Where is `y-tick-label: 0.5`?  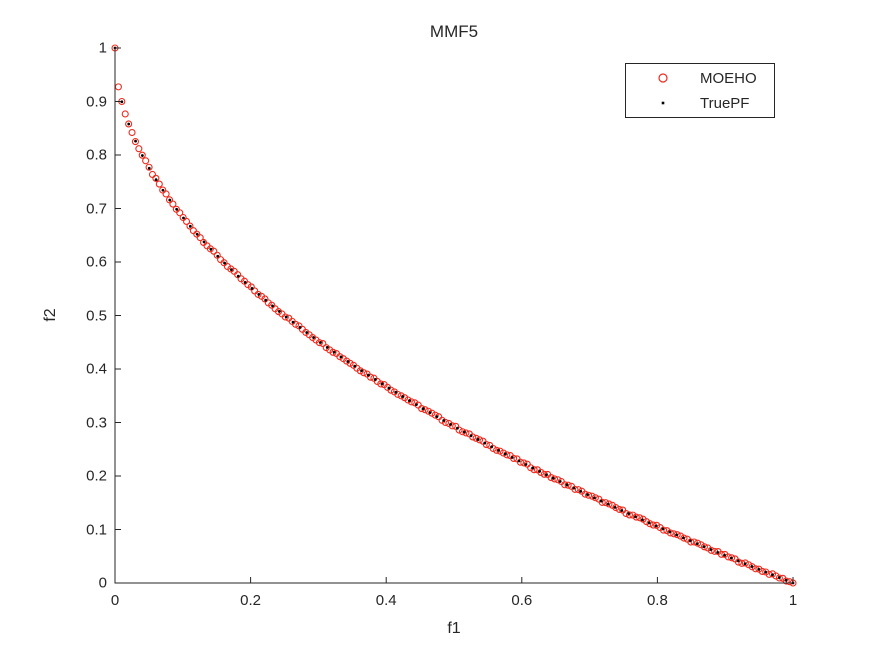 y-tick-label: 0.5 is located at coordinates (96, 315).